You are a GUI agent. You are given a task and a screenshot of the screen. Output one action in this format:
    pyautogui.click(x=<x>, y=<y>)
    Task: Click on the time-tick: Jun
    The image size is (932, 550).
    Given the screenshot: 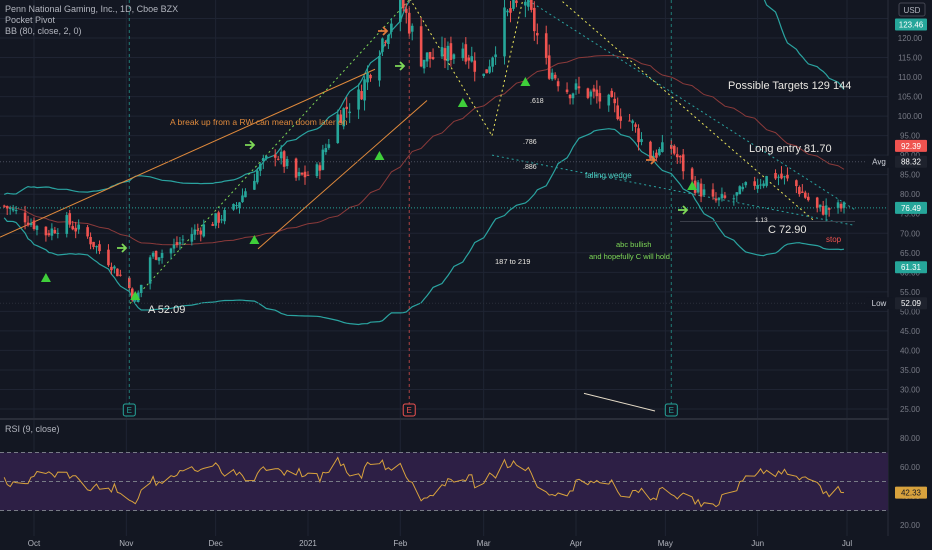 What is the action you would take?
    pyautogui.click(x=757, y=543)
    